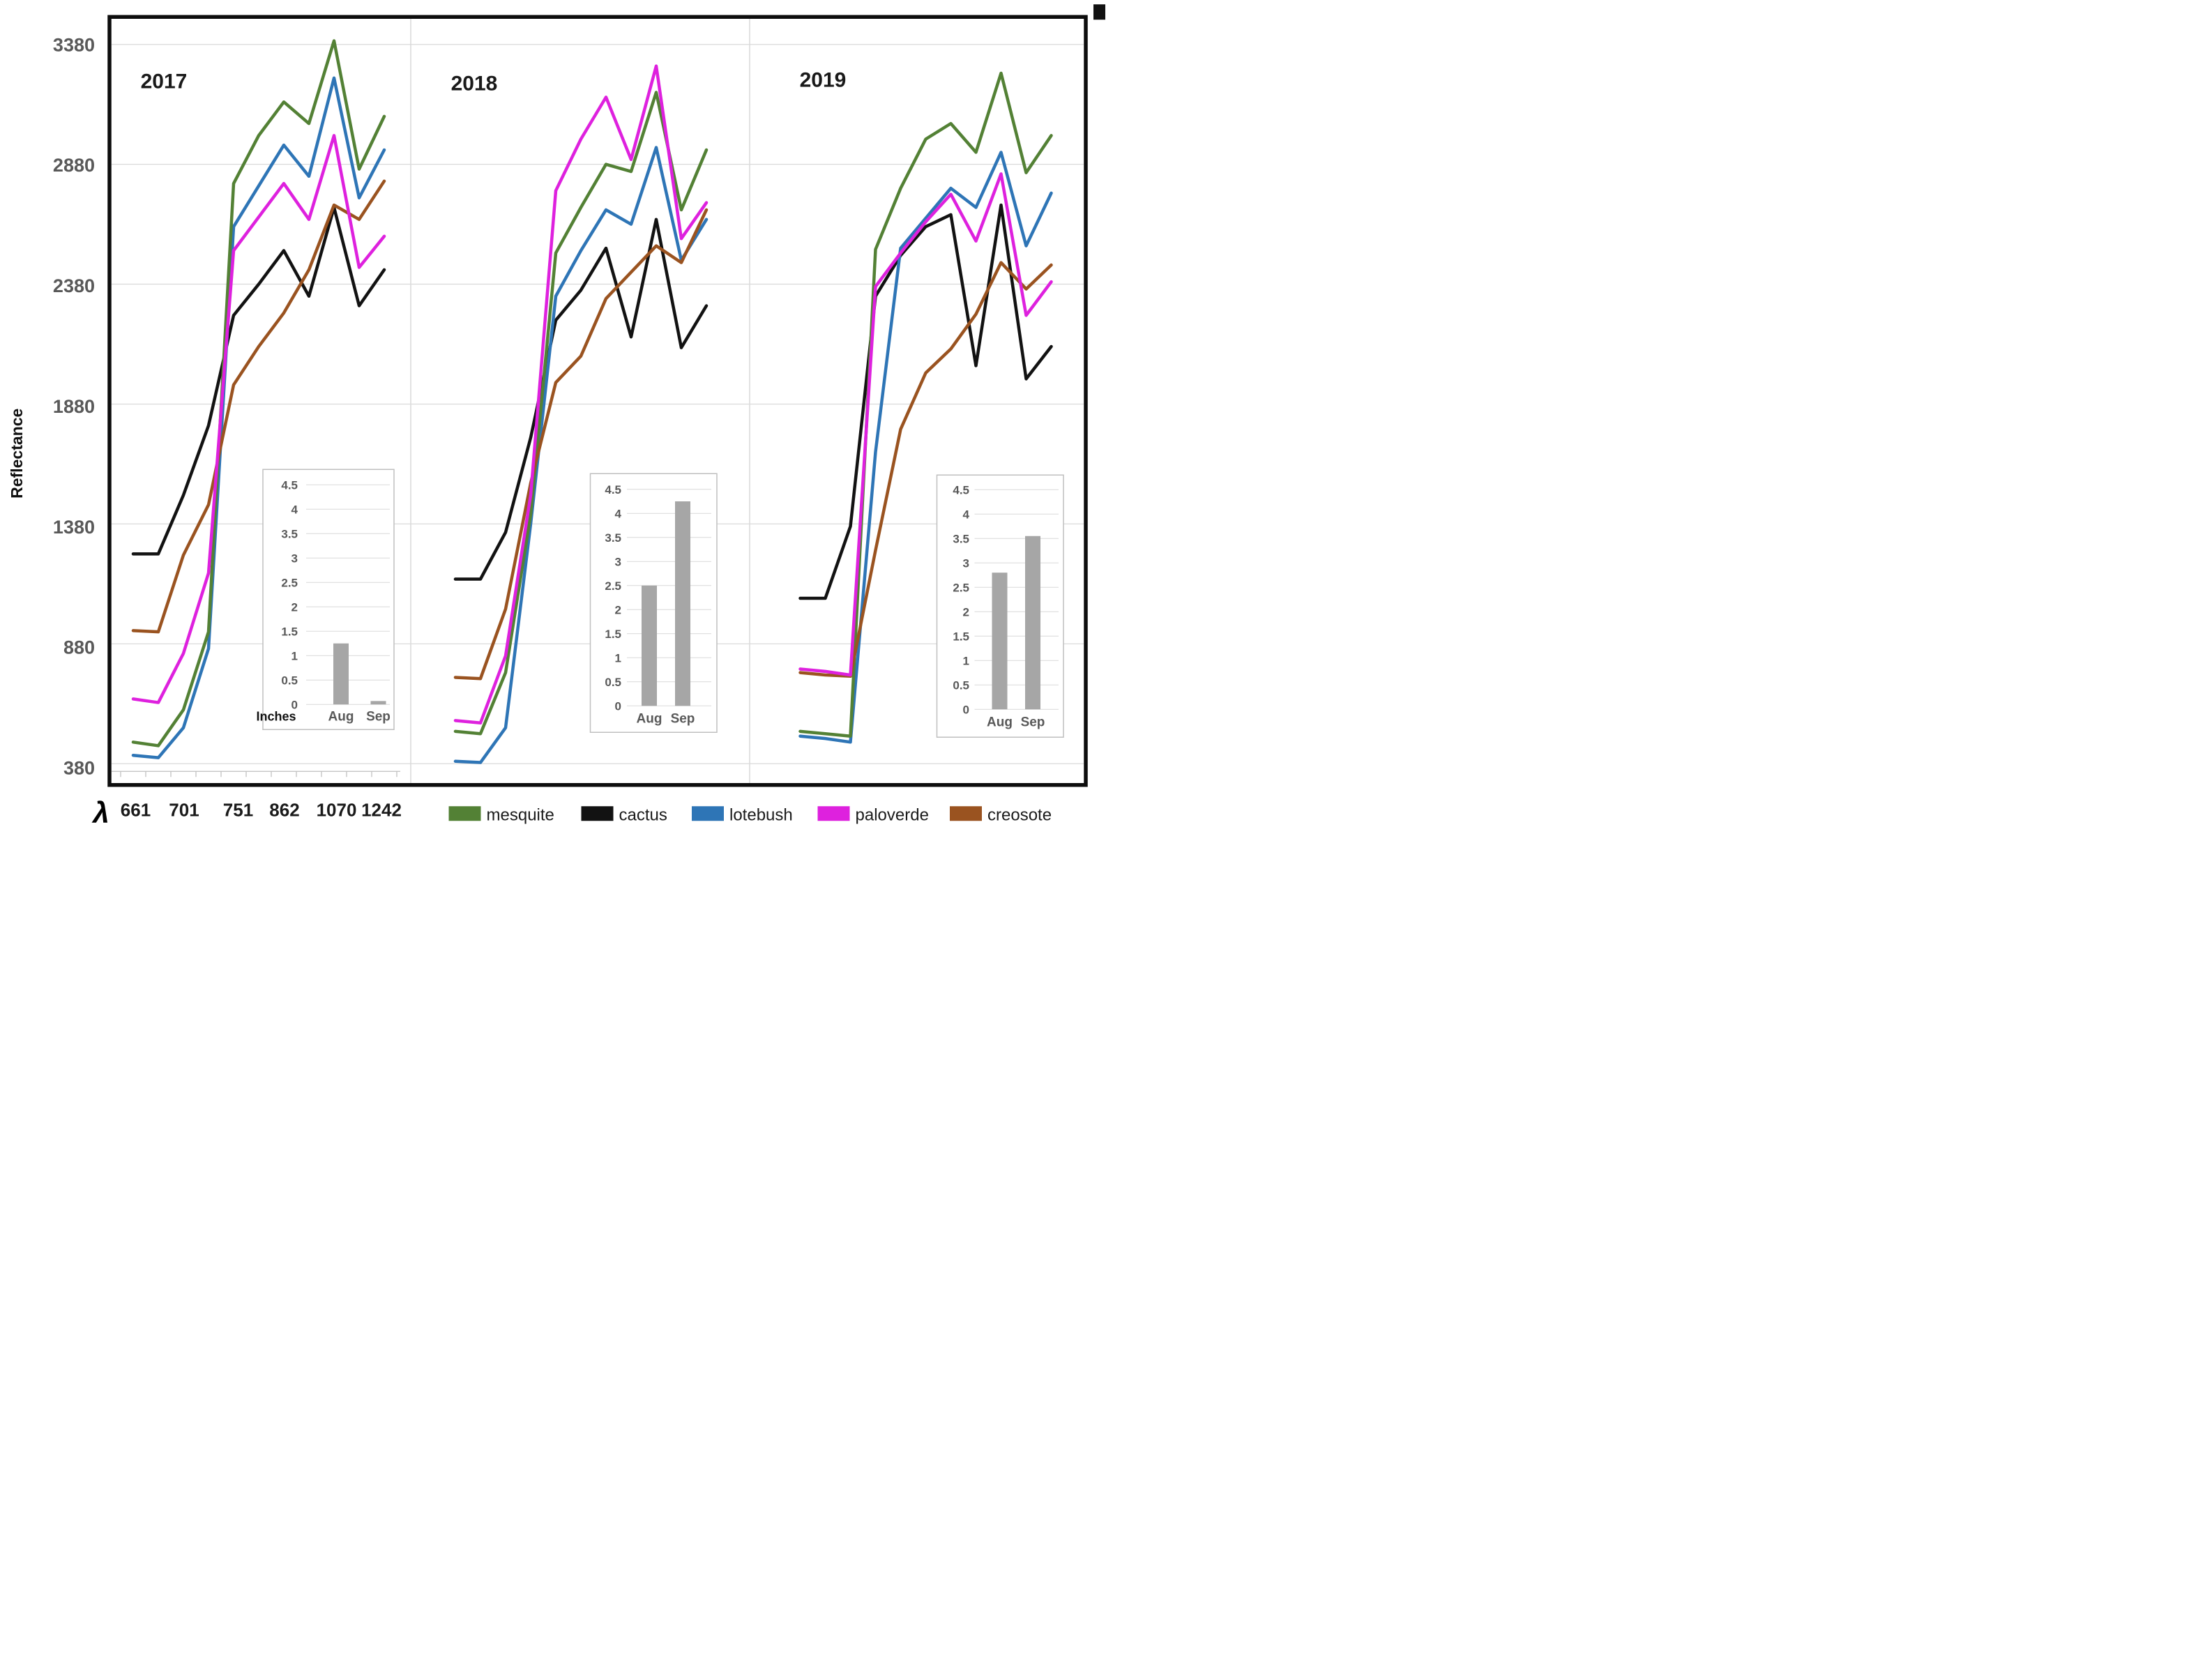 This screenshot has height=1670, width=2212. Describe the element at coordinates (284, 809) in the screenshot. I see `x-tick-label: 862` at that location.